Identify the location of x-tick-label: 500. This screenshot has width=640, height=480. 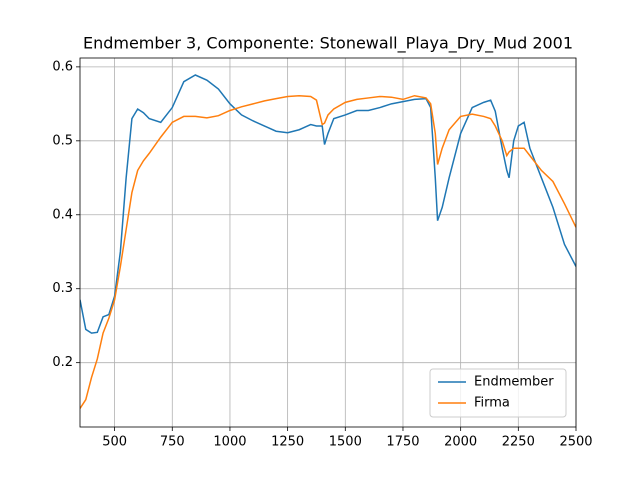
(114, 442).